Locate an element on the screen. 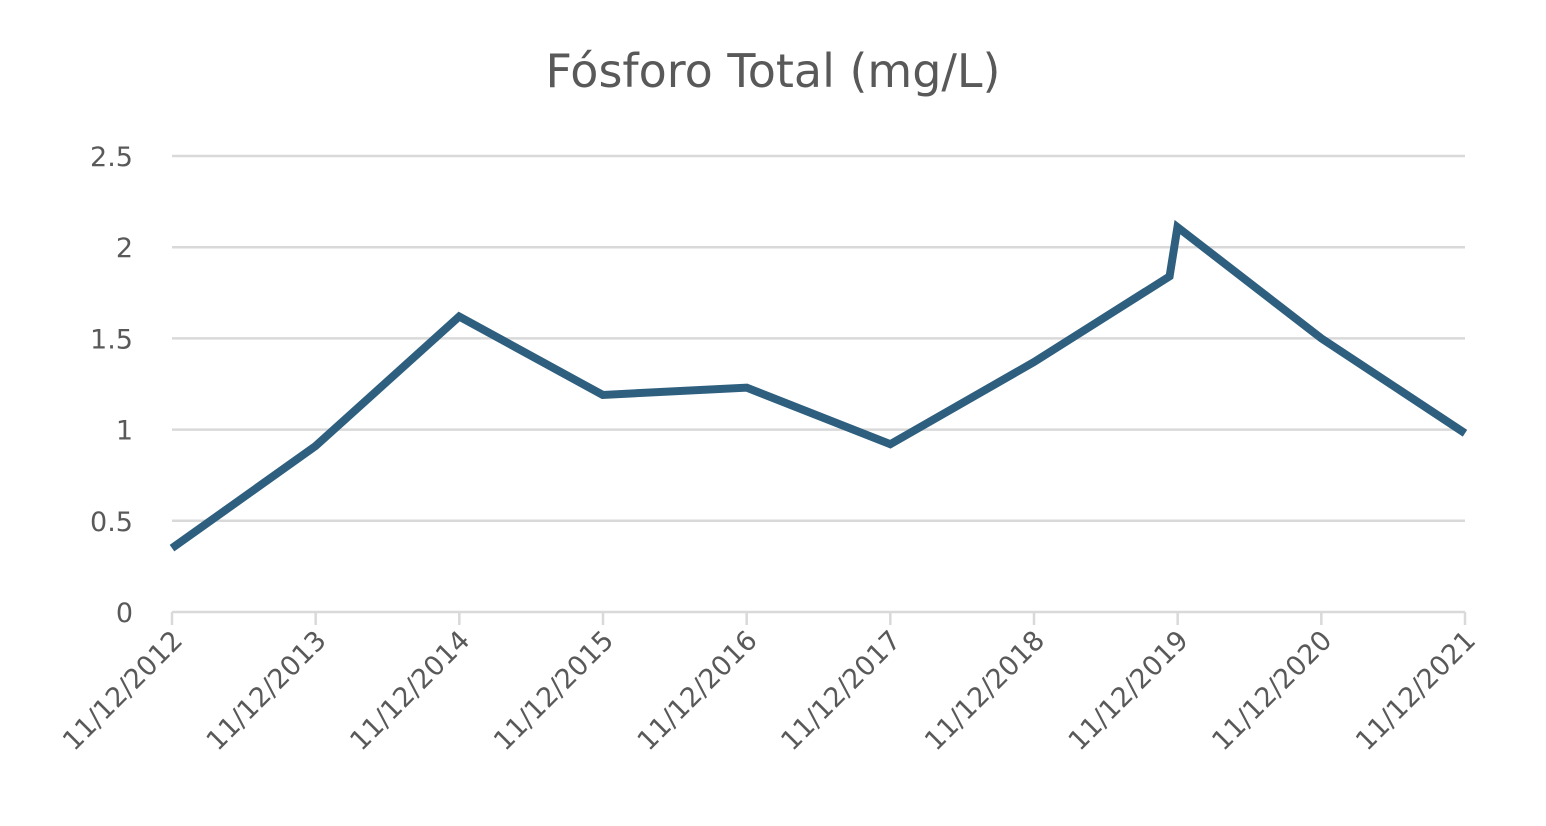 This screenshot has width=1546, height=826. chart-title: Fósforo Total (mg/L) is located at coordinates (772, 71).